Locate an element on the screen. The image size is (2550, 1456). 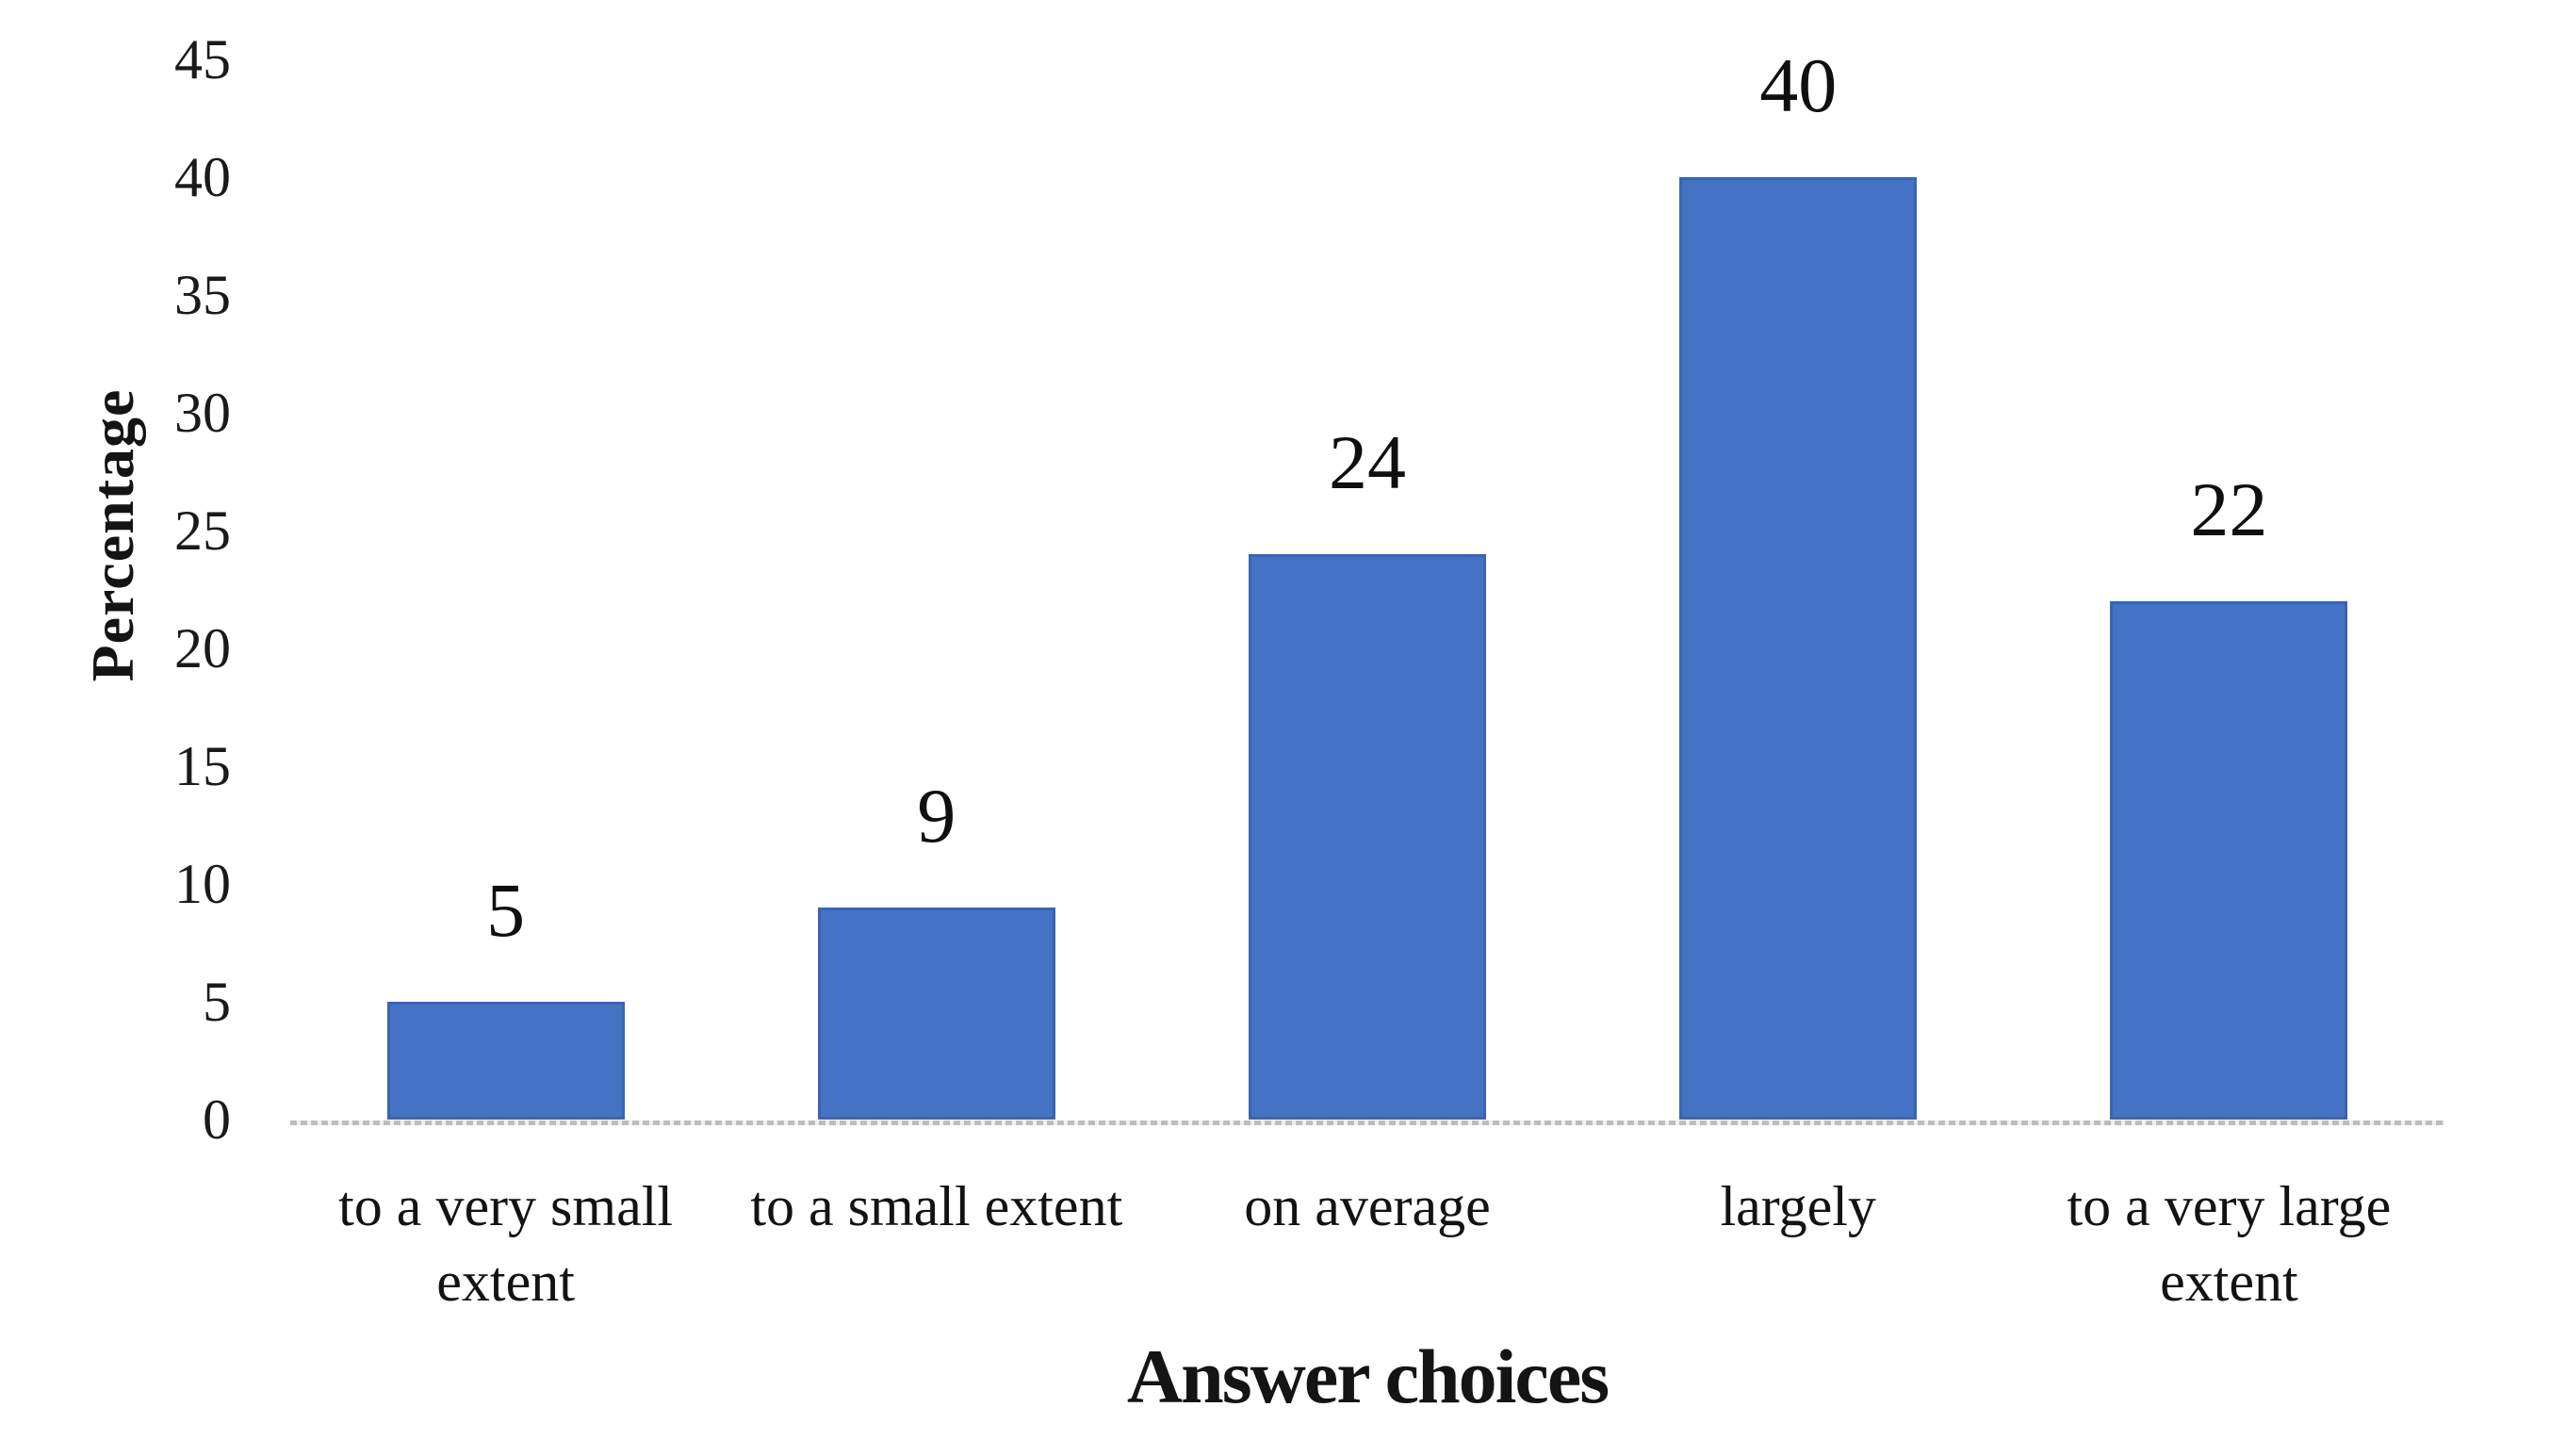
y-tick-label: 20 is located at coordinates (203, 648).